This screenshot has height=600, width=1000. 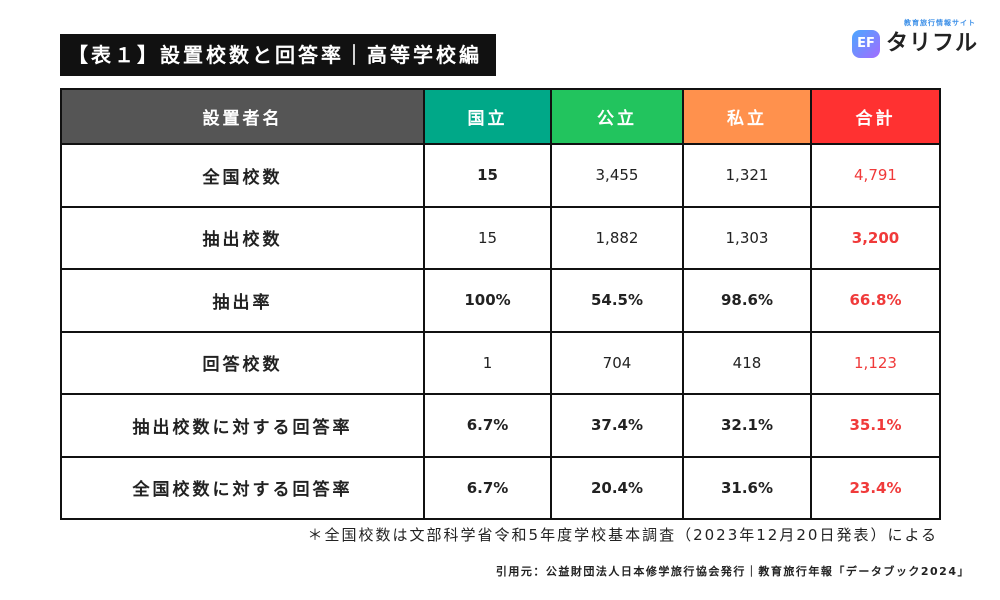 I want to click on column-header: 合計, so click(x=875, y=116).